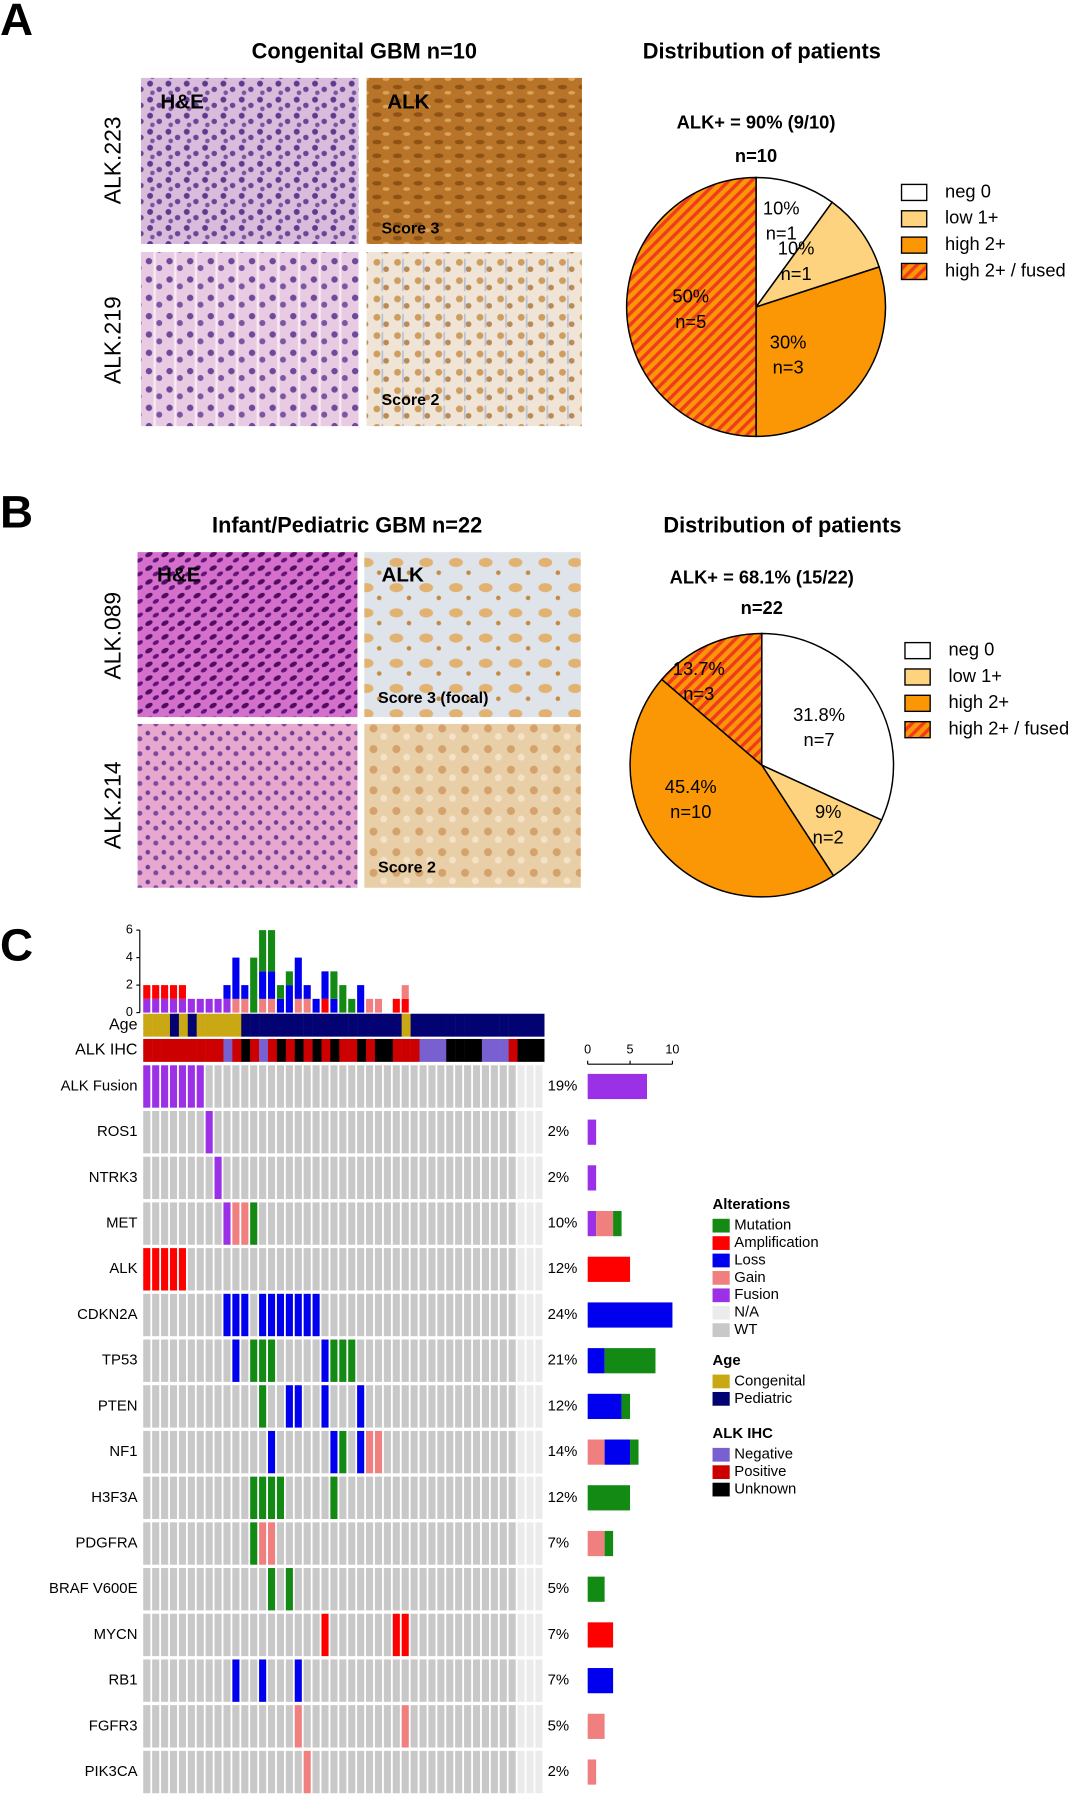  Describe the element at coordinates (129, 929) in the screenshot. I see `y-tick-label: 6` at that location.